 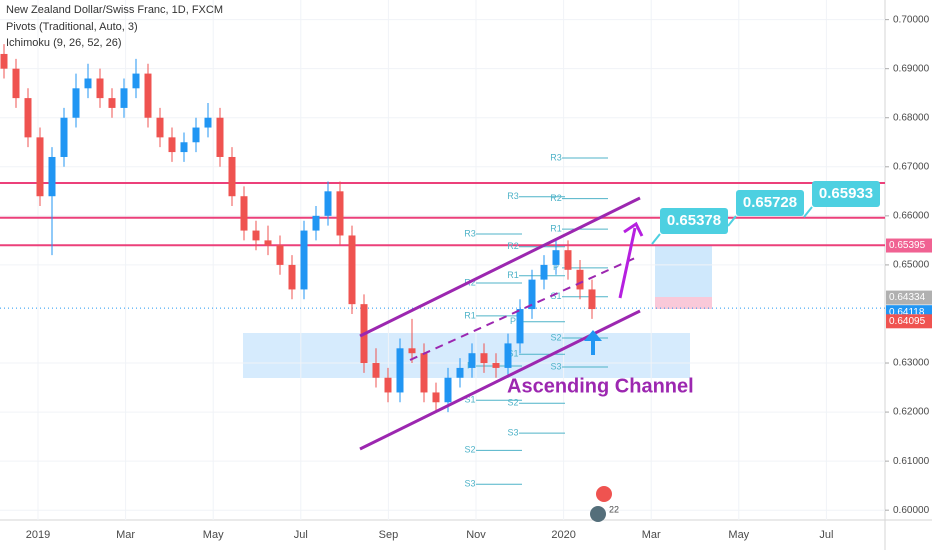 I want to click on pivot-label: R1, so click(x=470, y=315).